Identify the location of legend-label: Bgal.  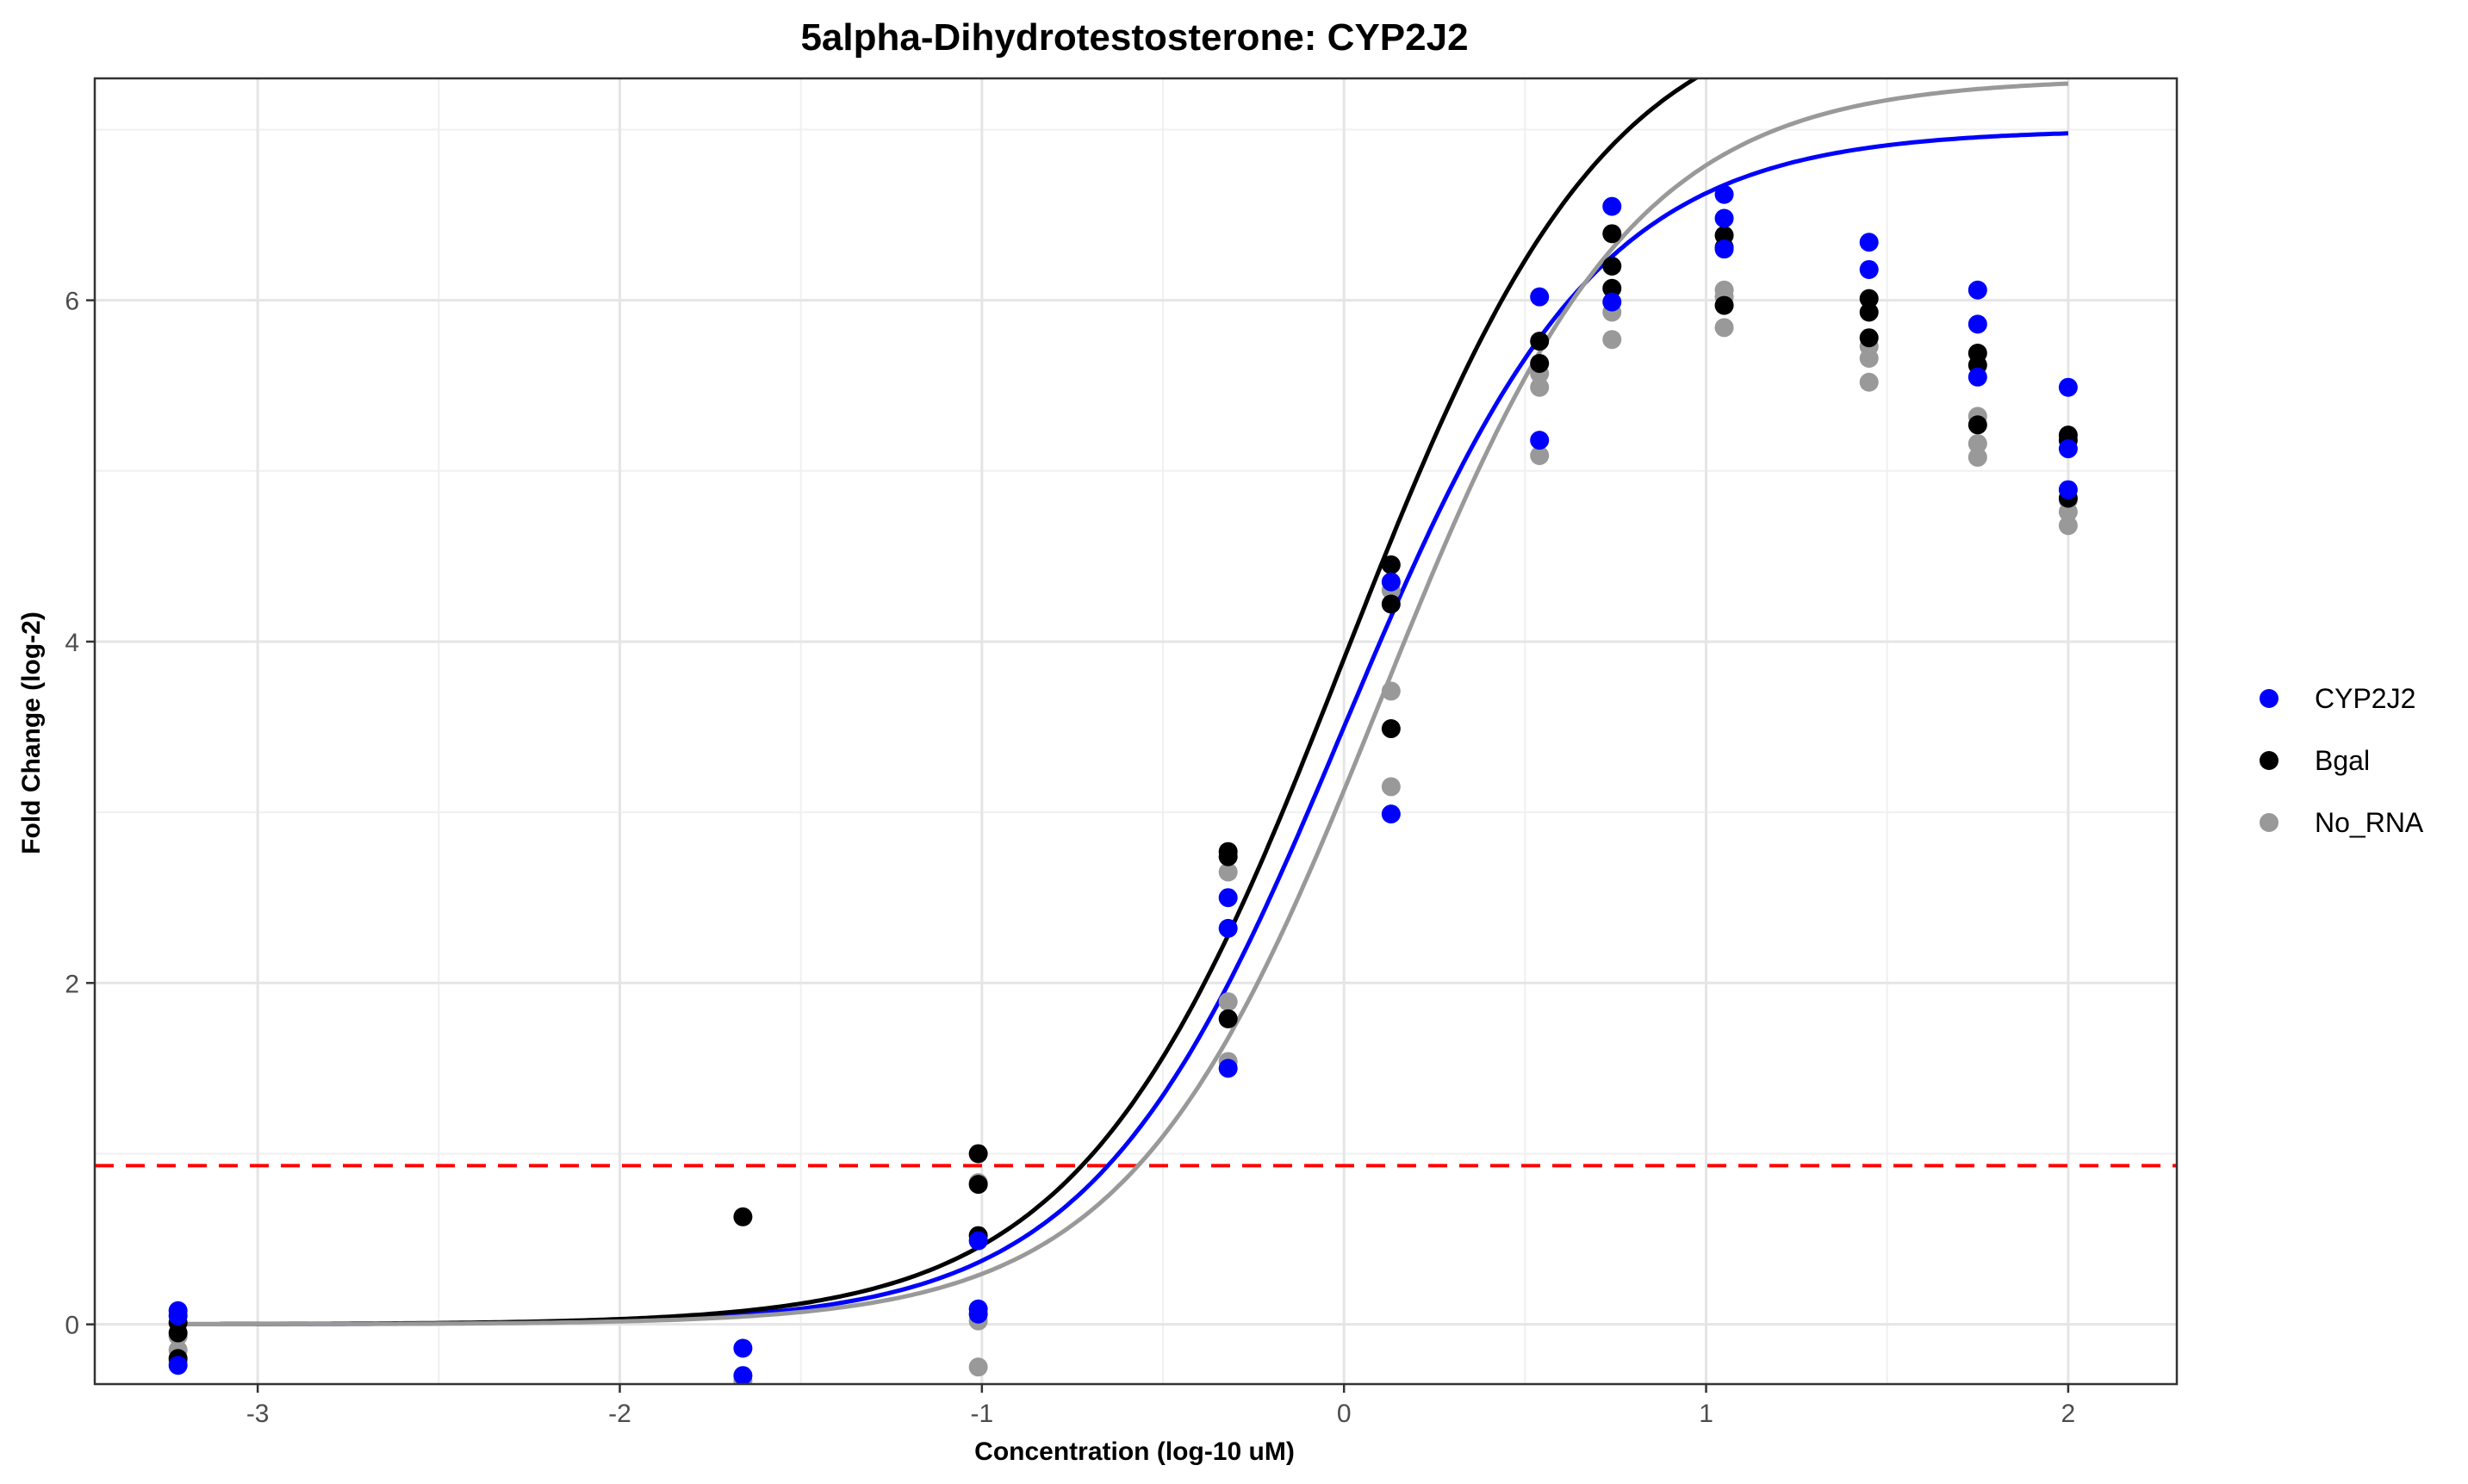
(2343, 760).